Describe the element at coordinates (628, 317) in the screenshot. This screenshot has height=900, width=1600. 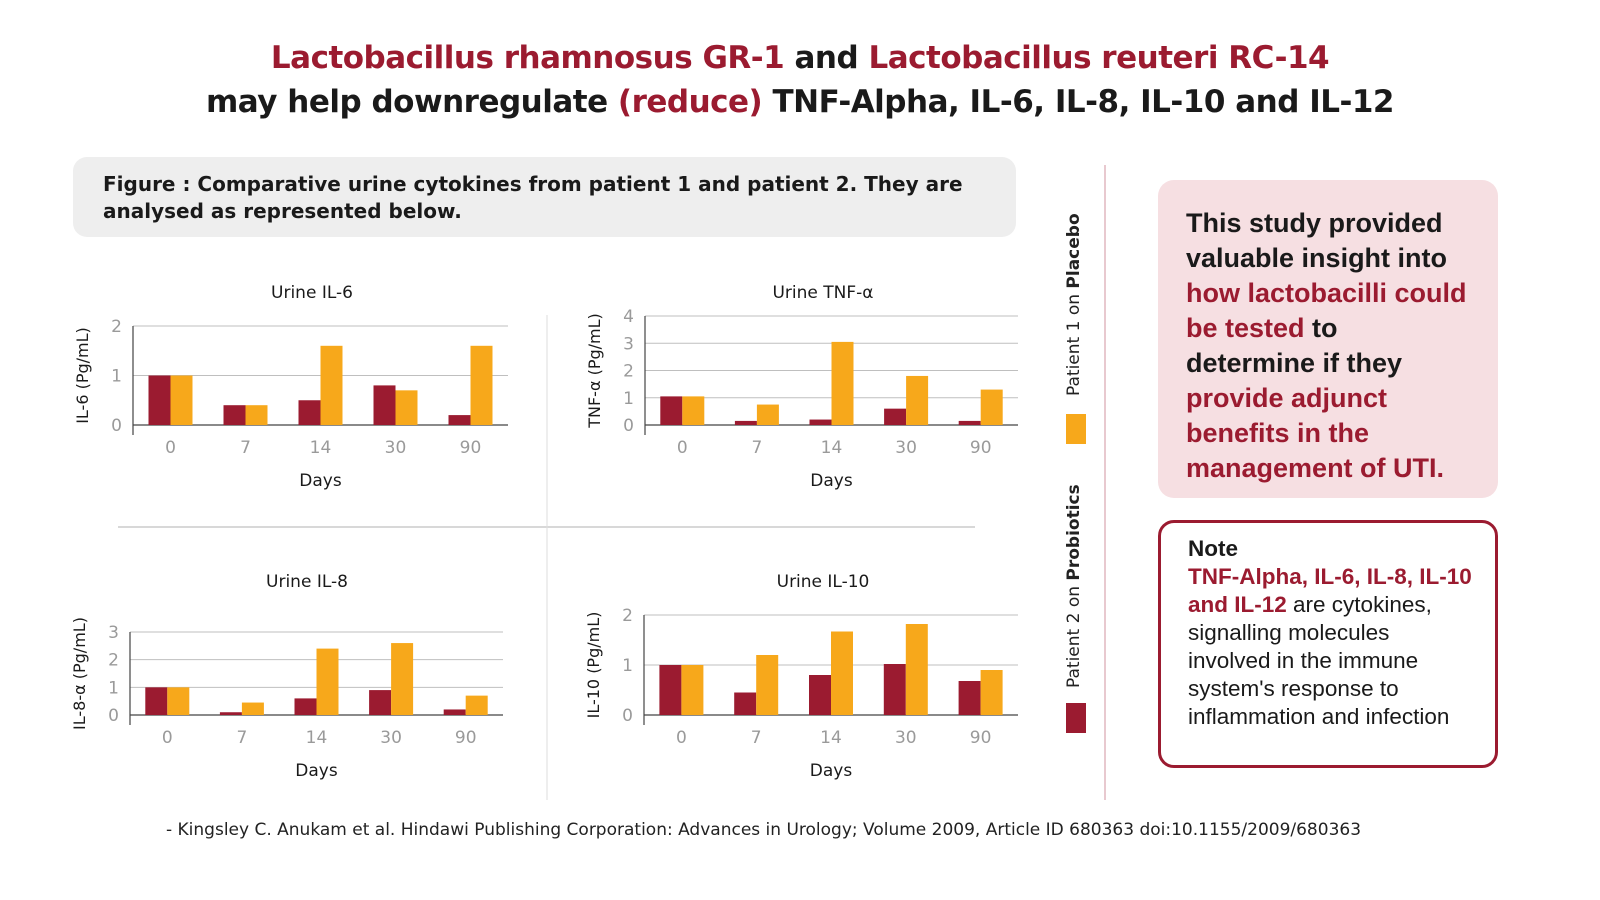
I see `y-tick-label: 4` at that location.